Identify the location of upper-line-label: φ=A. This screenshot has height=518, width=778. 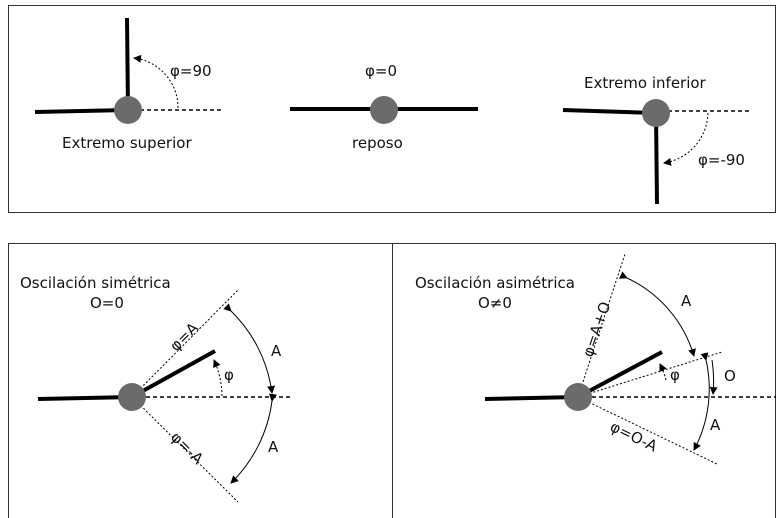
(184, 336).